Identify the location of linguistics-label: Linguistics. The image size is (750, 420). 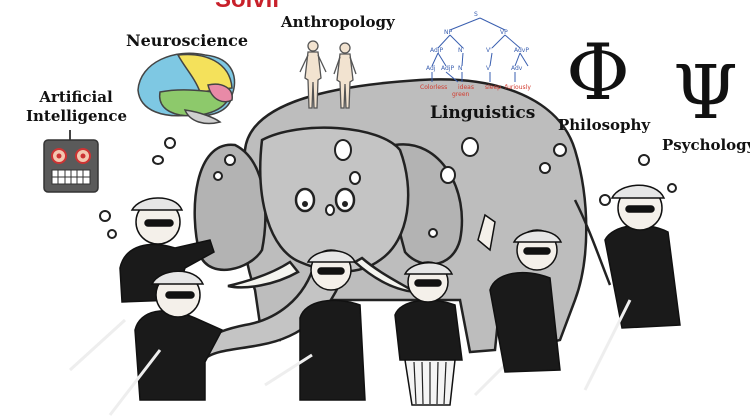
(483, 113).